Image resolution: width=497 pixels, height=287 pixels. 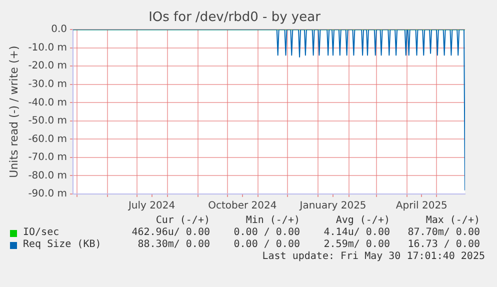 I want to click on legend-label: Req Size (KB), so click(x=62, y=245).